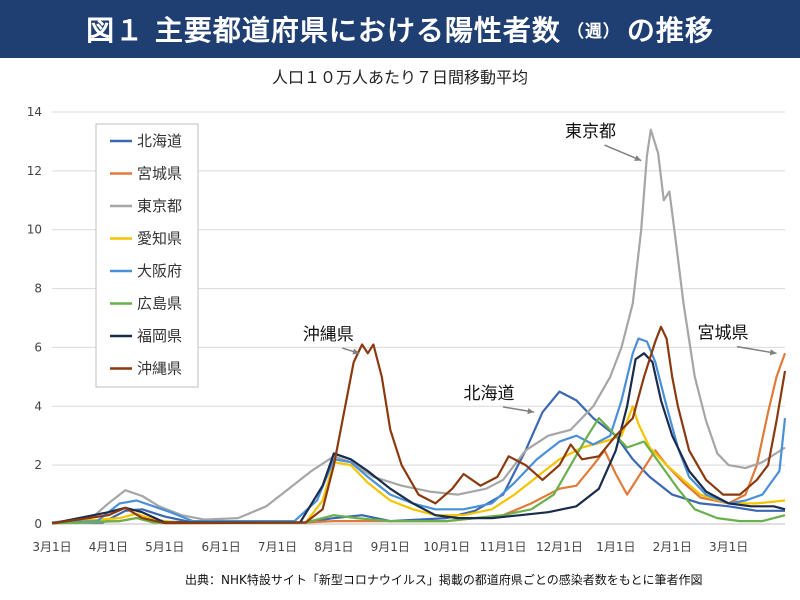  What do you see at coordinates (34, 171) in the screenshot?
I see `y-tick-label: 12` at bounding box center [34, 171].